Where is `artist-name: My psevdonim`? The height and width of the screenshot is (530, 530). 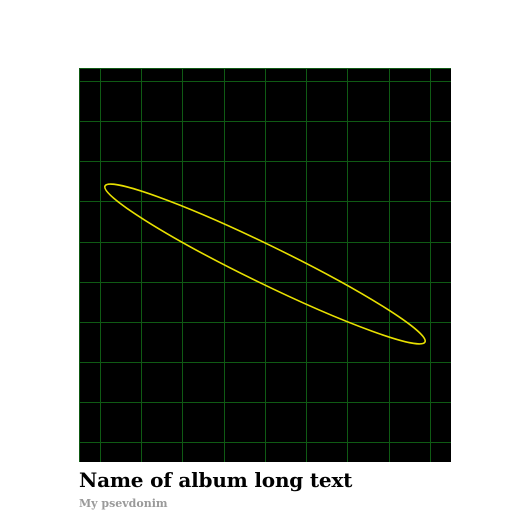
artist-name: My psevdonim is located at coordinates (123, 503).